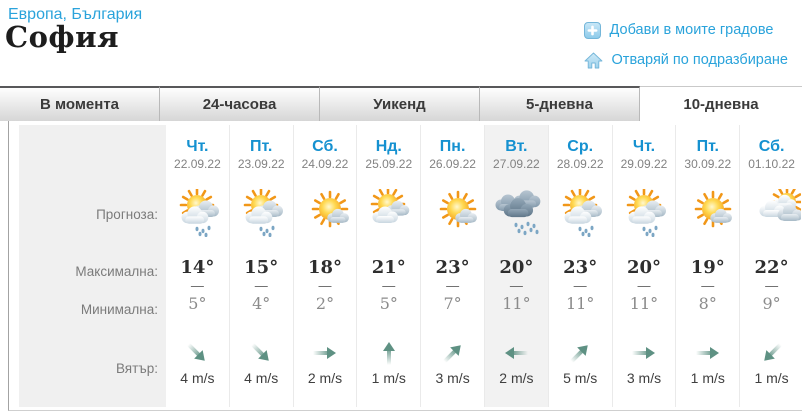 Image resolution: width=802 pixels, height=411 pixels. What do you see at coordinates (699, 60) in the screenshot?
I see `open-by-default-label: Отваряй по подразбиране` at bounding box center [699, 60].